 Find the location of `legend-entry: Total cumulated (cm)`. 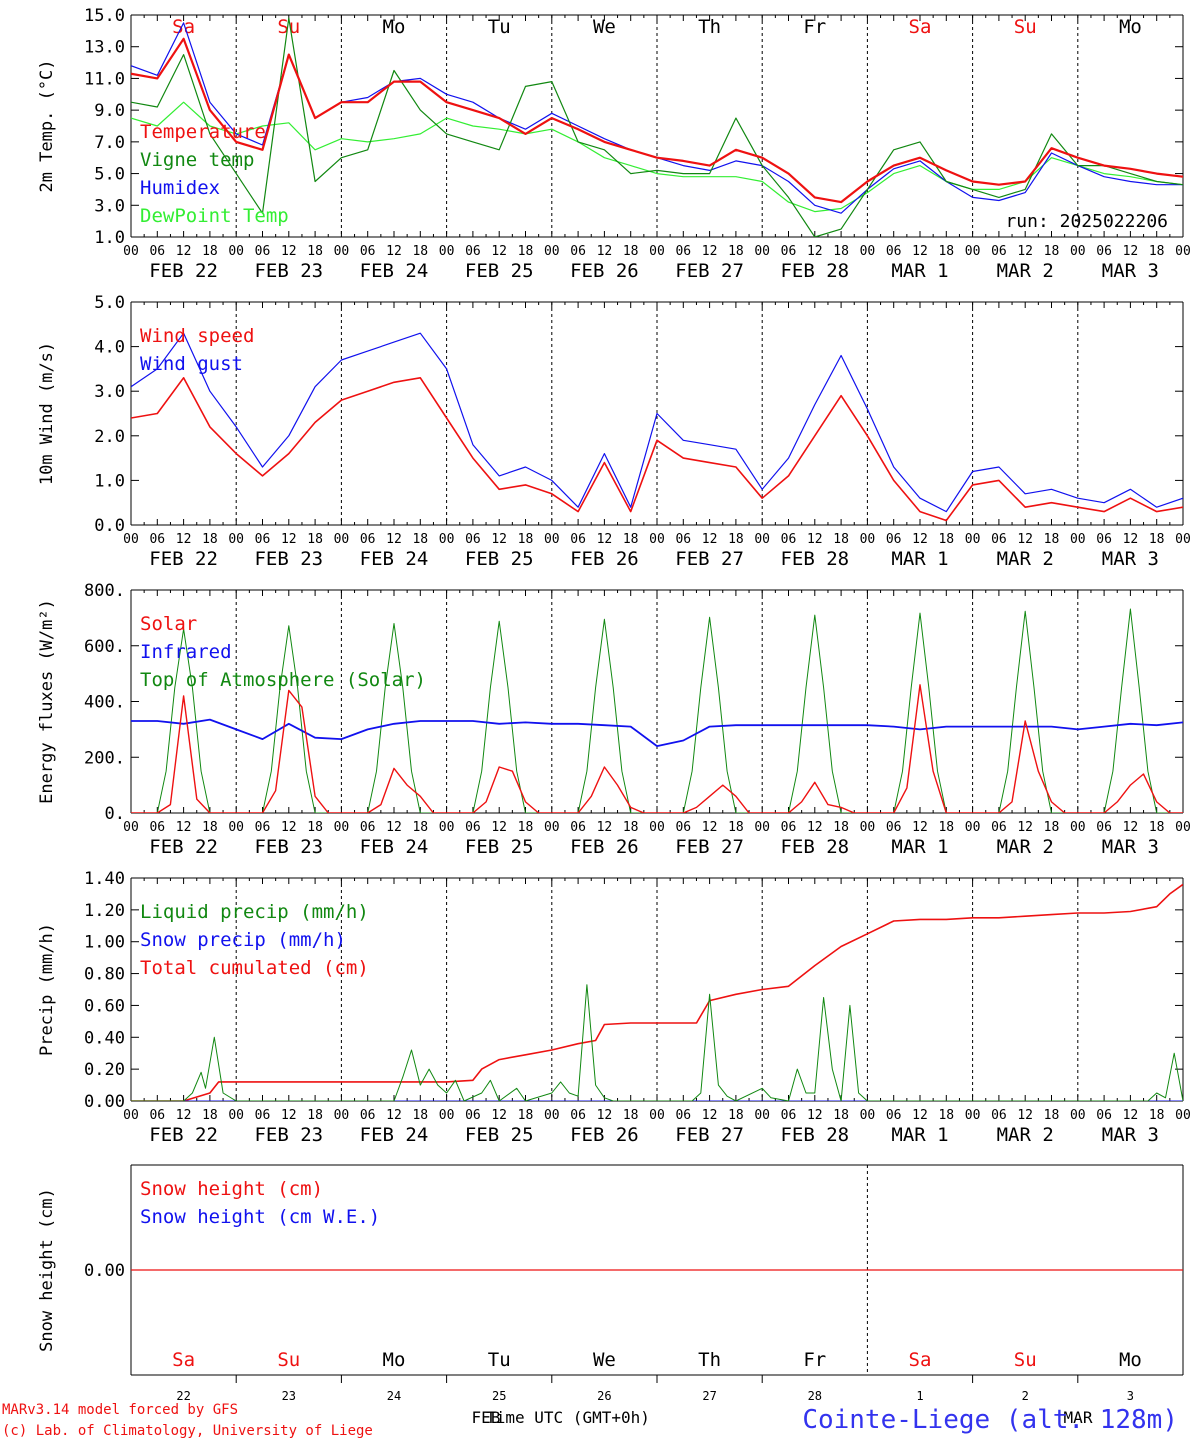

legend-entry: Total cumulated (cm) is located at coordinates (254, 968).